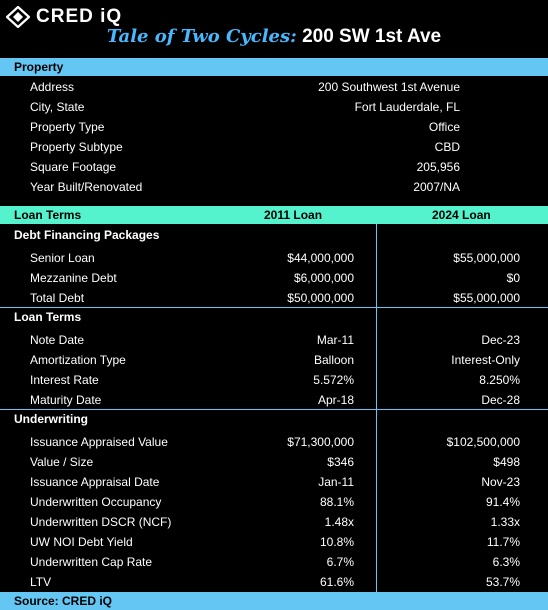  Describe the element at coordinates (485, 360) in the screenshot. I see `value-2024: Interest-Only` at that location.